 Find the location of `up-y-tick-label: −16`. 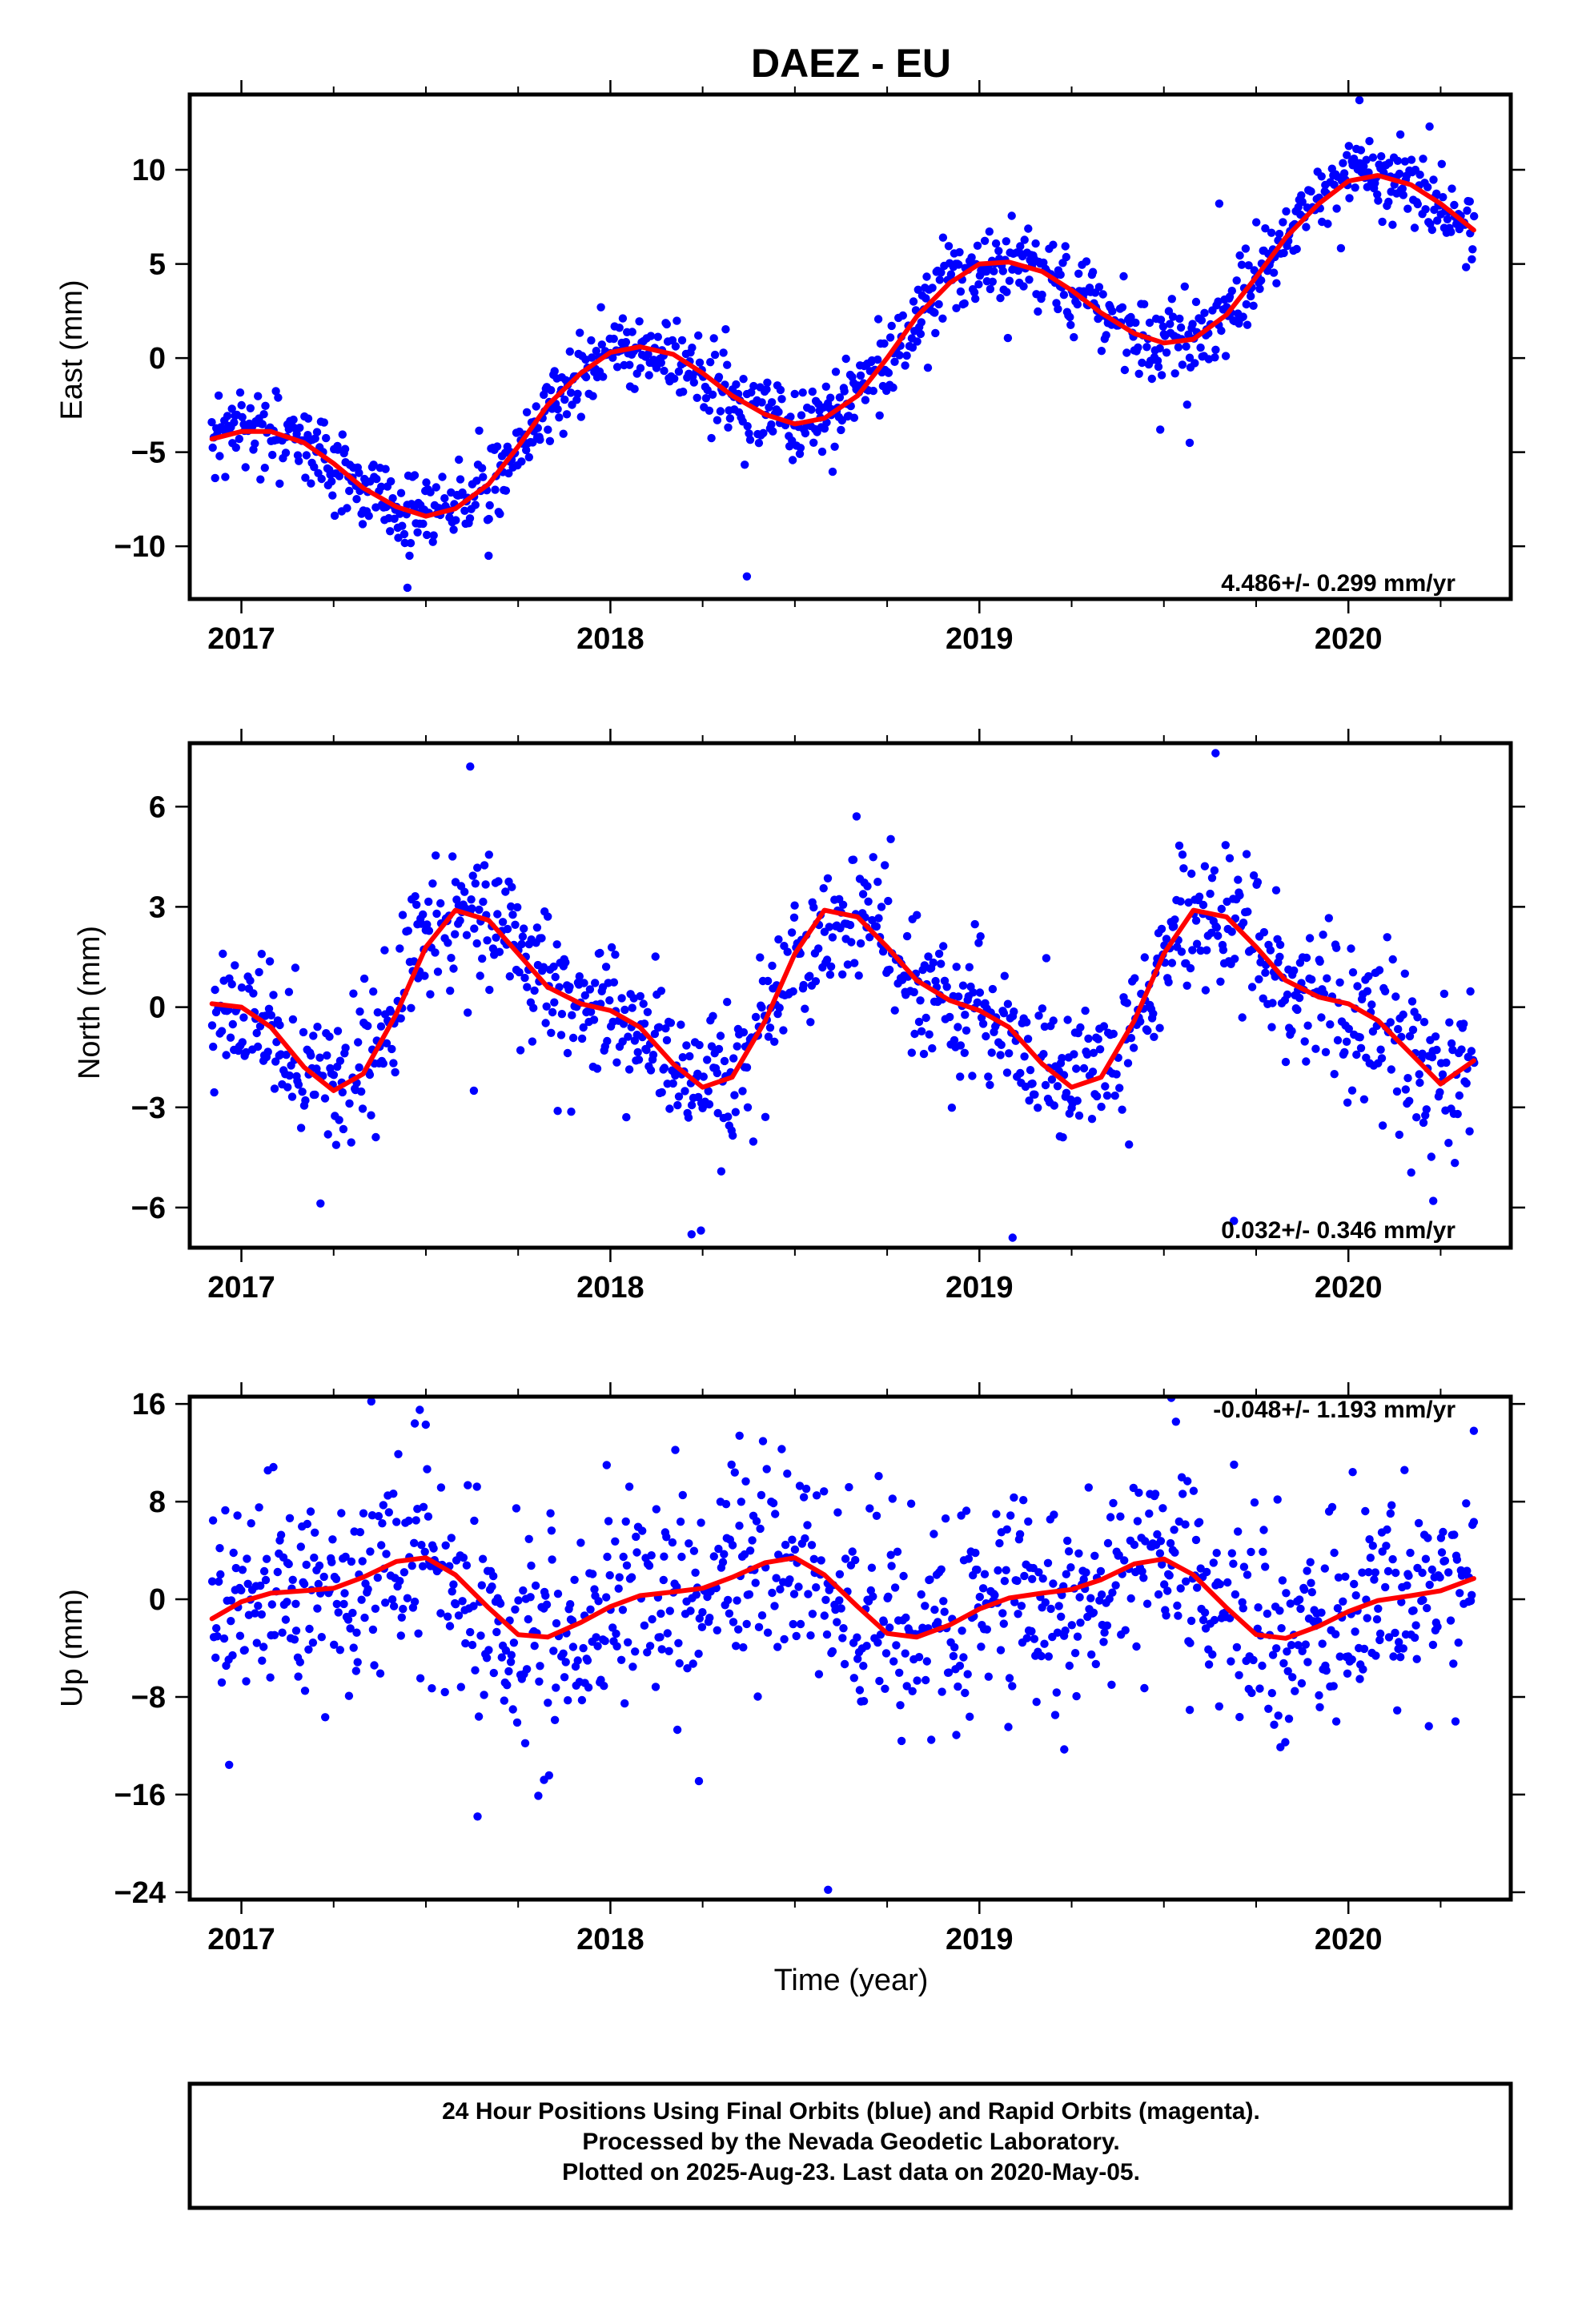

up-y-tick-label: −16 is located at coordinates (140, 1795).